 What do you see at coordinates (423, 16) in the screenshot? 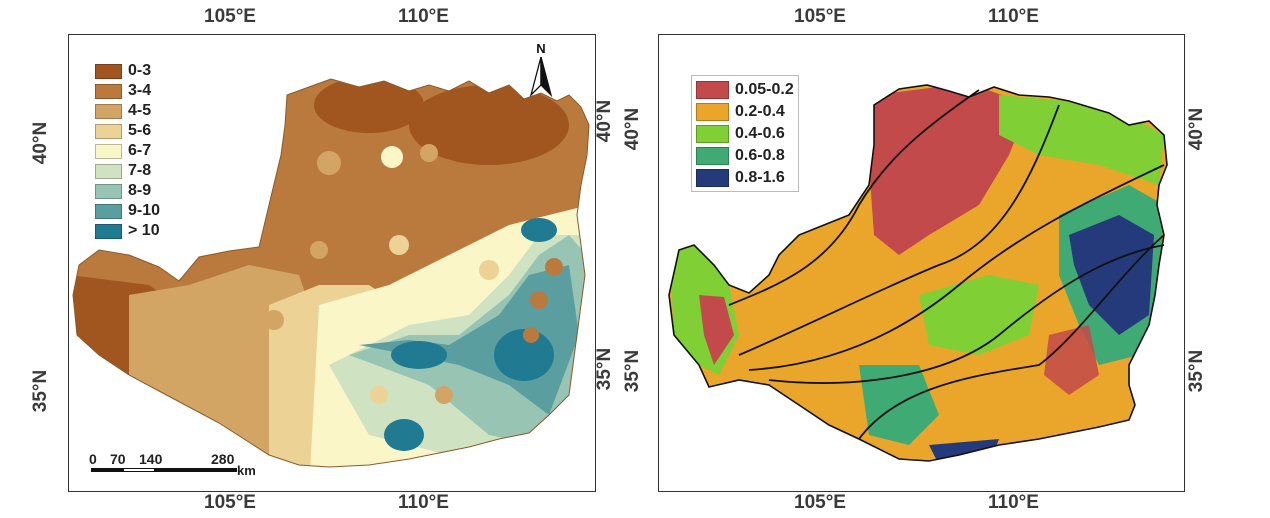
I see `left-top-tick-110: 110°E` at bounding box center [423, 16].